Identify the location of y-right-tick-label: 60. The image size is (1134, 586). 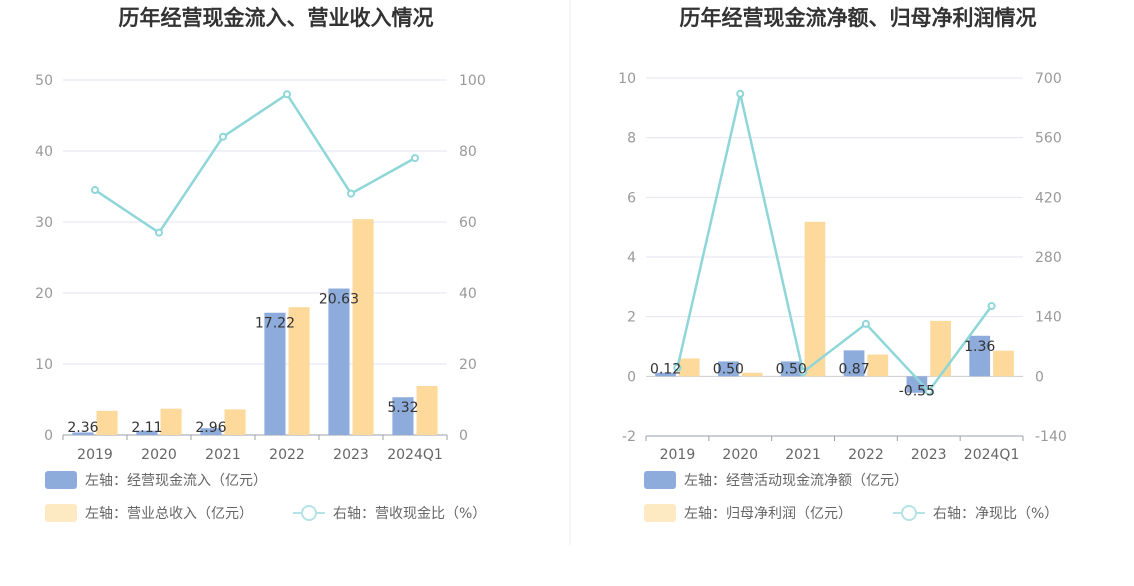
(468, 223).